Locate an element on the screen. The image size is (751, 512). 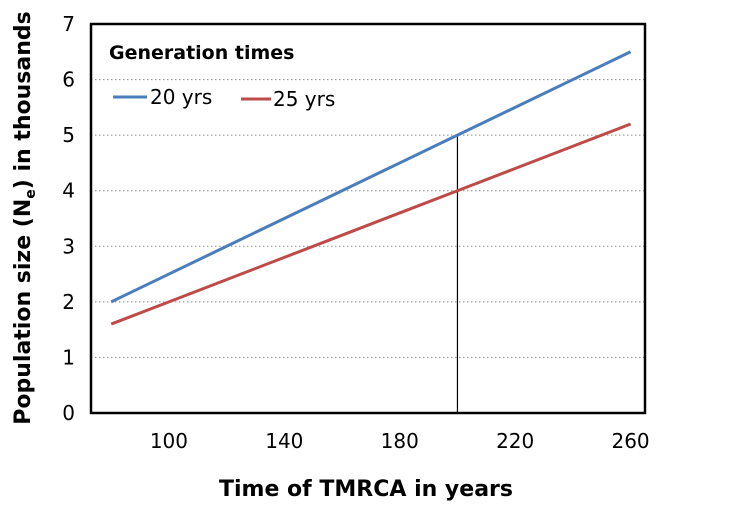
y-tick-label: 4 is located at coordinates (68, 191).